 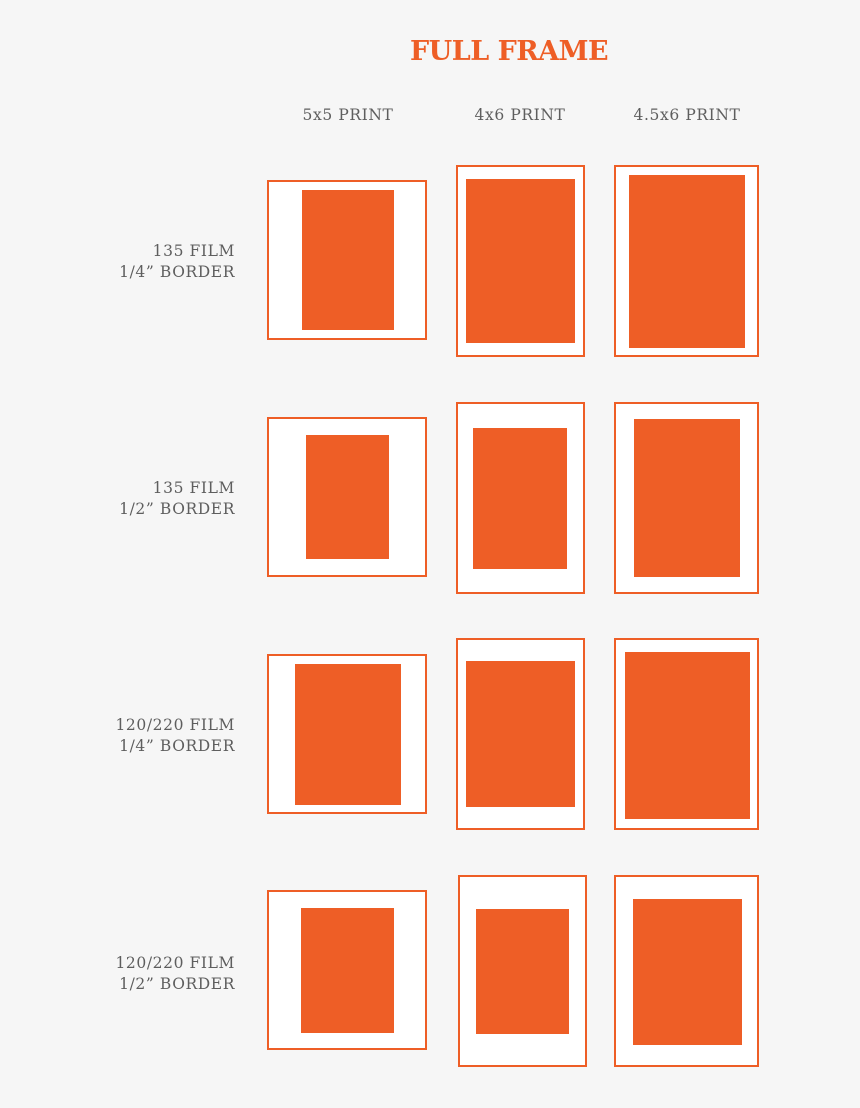 I want to click on row-label-135-half: 135 FILM 1/2” BORDER, so click(x=137, y=499).